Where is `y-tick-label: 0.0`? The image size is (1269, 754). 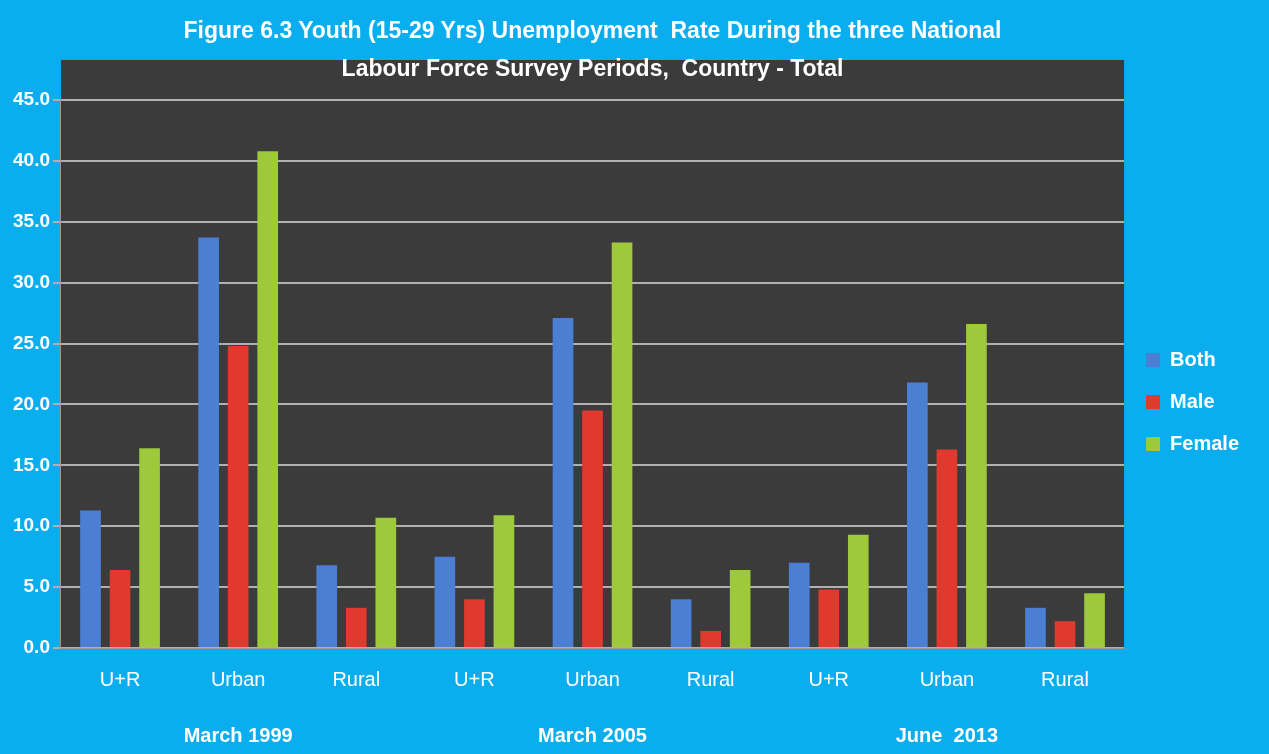 y-tick-label: 0.0 is located at coordinates (36, 647).